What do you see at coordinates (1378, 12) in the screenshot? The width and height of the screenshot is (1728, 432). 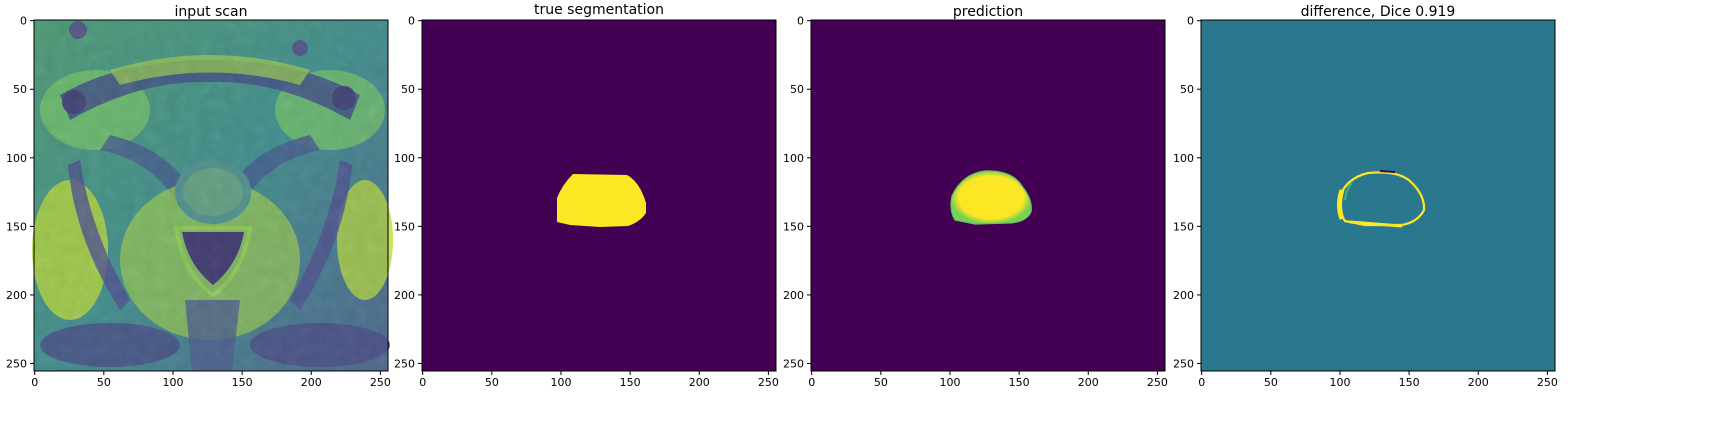 I see `panel-title-difference: difference, Dice 0.919` at bounding box center [1378, 12].